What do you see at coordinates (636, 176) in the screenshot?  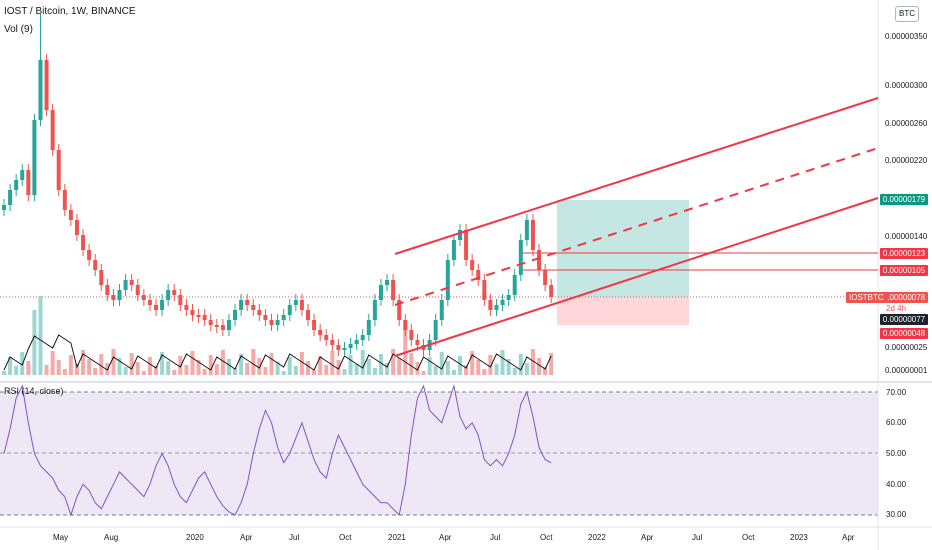 I see `channel-upper` at bounding box center [636, 176].